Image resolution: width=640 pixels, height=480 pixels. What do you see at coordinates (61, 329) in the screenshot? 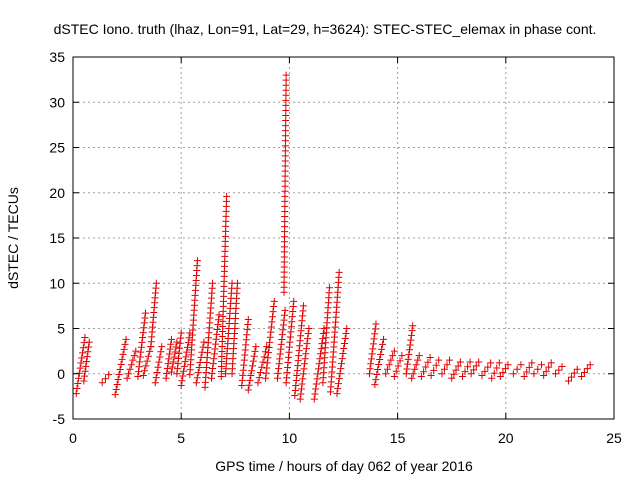
I see `y-tick-label: 5` at bounding box center [61, 329].